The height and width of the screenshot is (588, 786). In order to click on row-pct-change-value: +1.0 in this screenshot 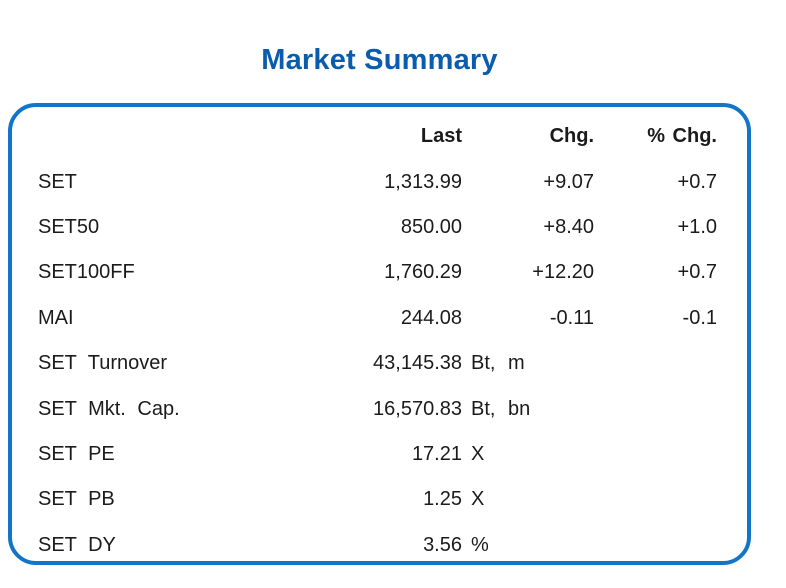, I will do `click(697, 226)`.